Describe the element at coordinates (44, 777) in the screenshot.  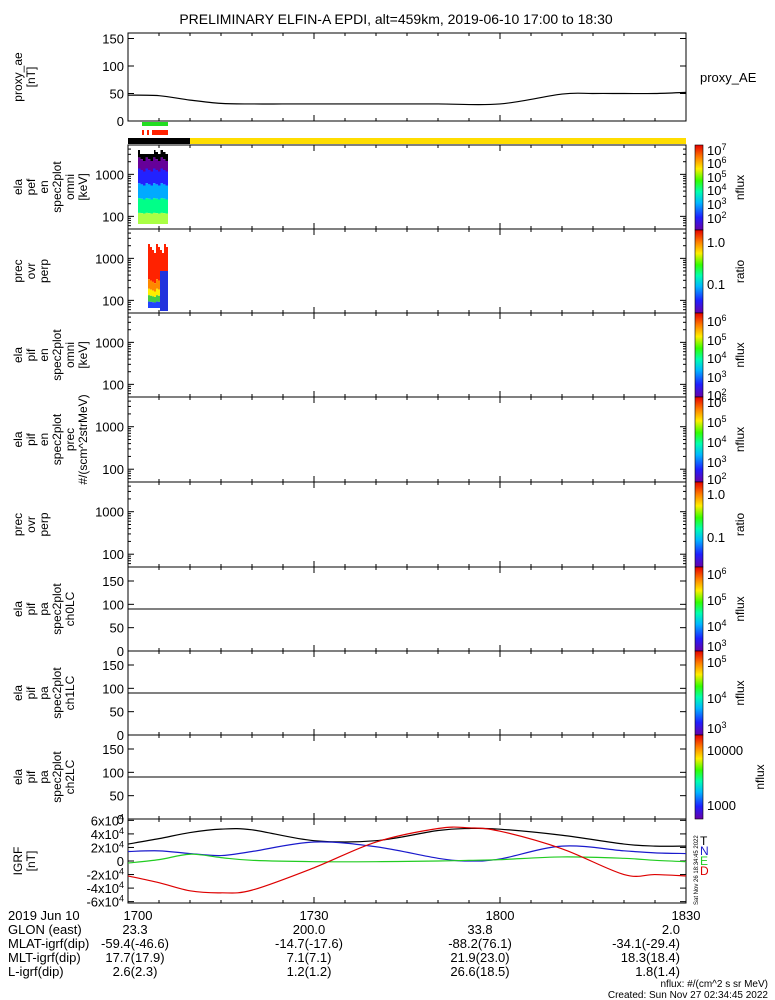
I see `y-axis-label: pa` at that location.